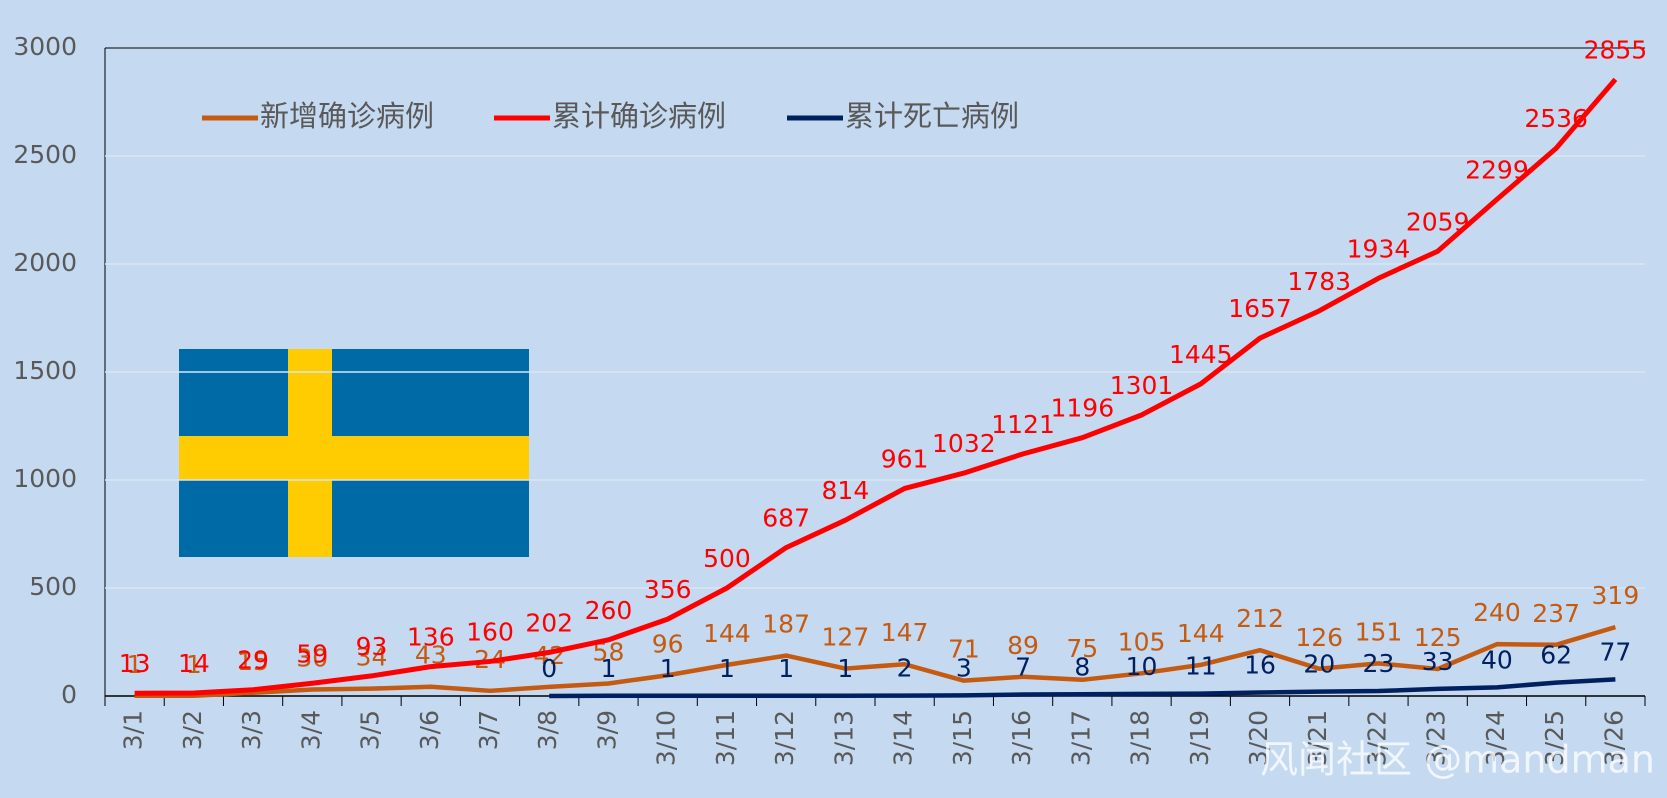  What do you see at coordinates (1201, 354) in the screenshot?
I see `data-label: 1445` at bounding box center [1201, 354].